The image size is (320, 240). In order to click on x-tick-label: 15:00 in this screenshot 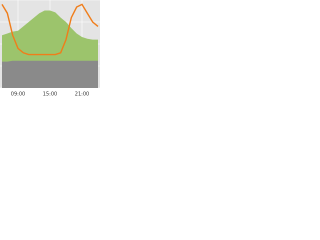, I will do `click(50, 95)`.